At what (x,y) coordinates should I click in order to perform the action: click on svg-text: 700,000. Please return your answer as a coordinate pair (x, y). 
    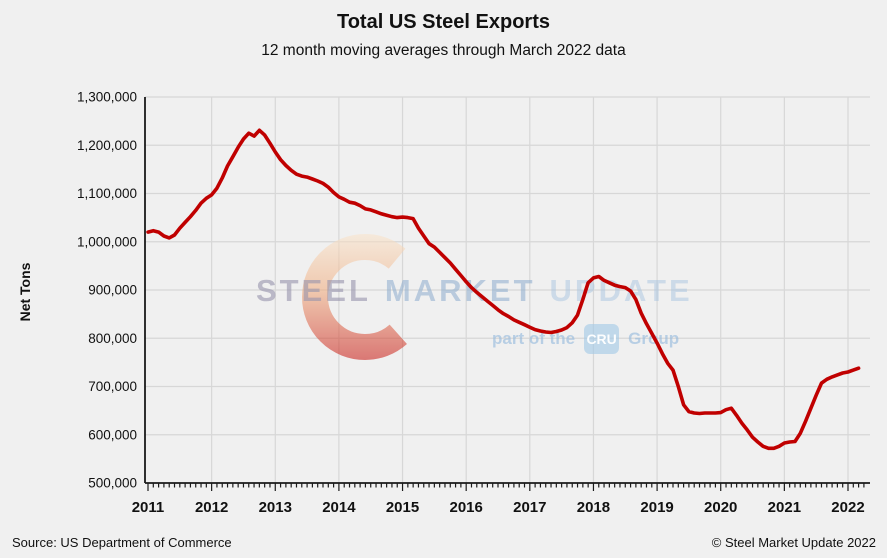
    Looking at the image, I should click on (112, 386).